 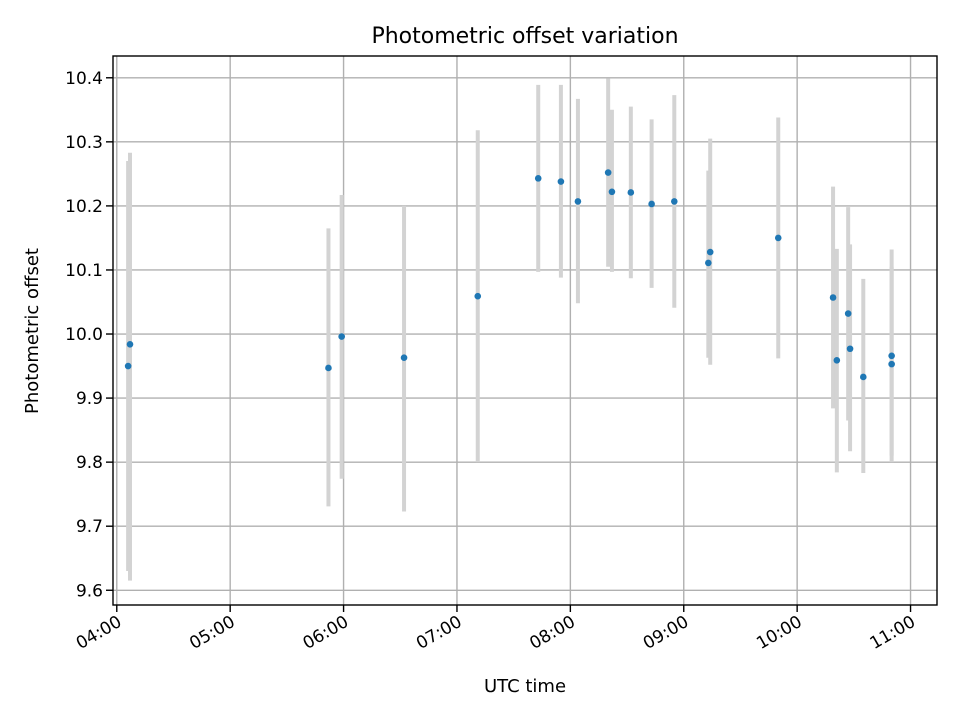 What do you see at coordinates (84, 335) in the screenshot?
I see `y-tick-label: 10.0` at bounding box center [84, 335].